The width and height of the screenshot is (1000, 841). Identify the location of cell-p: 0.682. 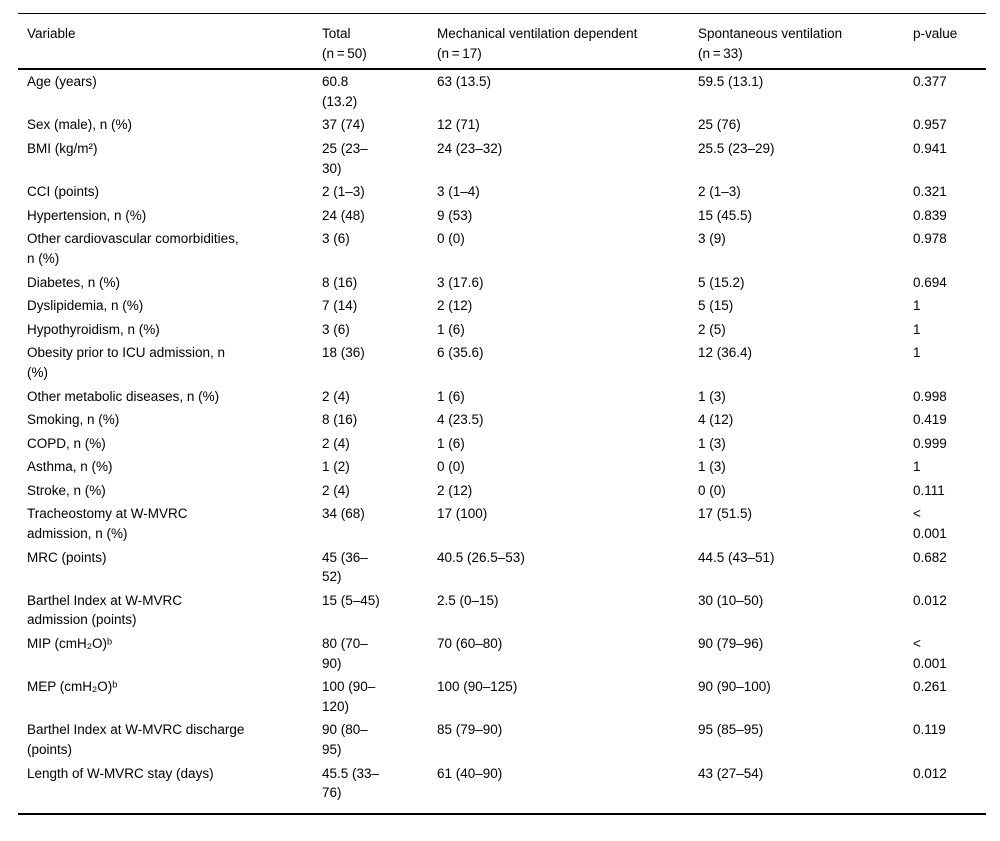
(930, 557).